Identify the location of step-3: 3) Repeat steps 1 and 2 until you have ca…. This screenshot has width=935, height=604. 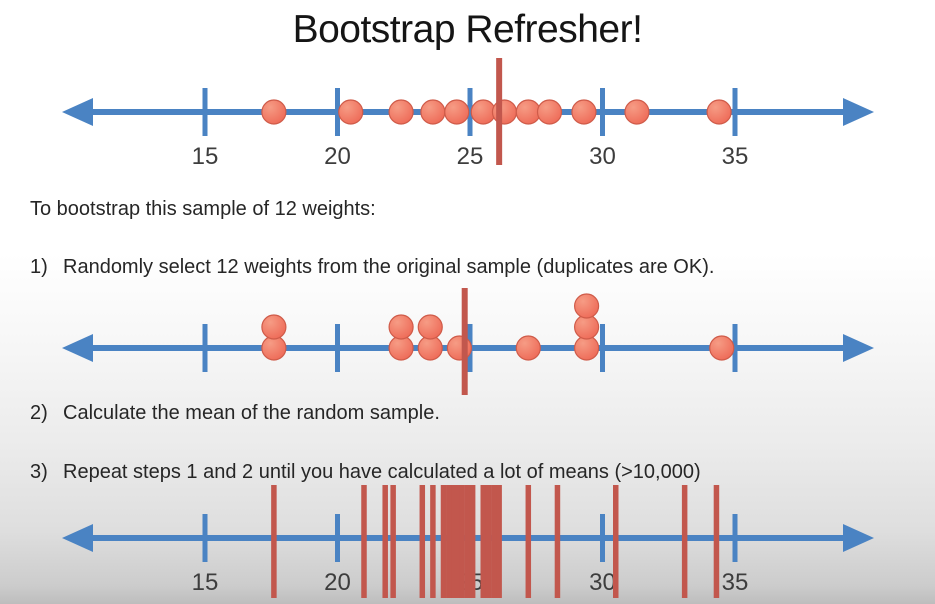
(365, 472).